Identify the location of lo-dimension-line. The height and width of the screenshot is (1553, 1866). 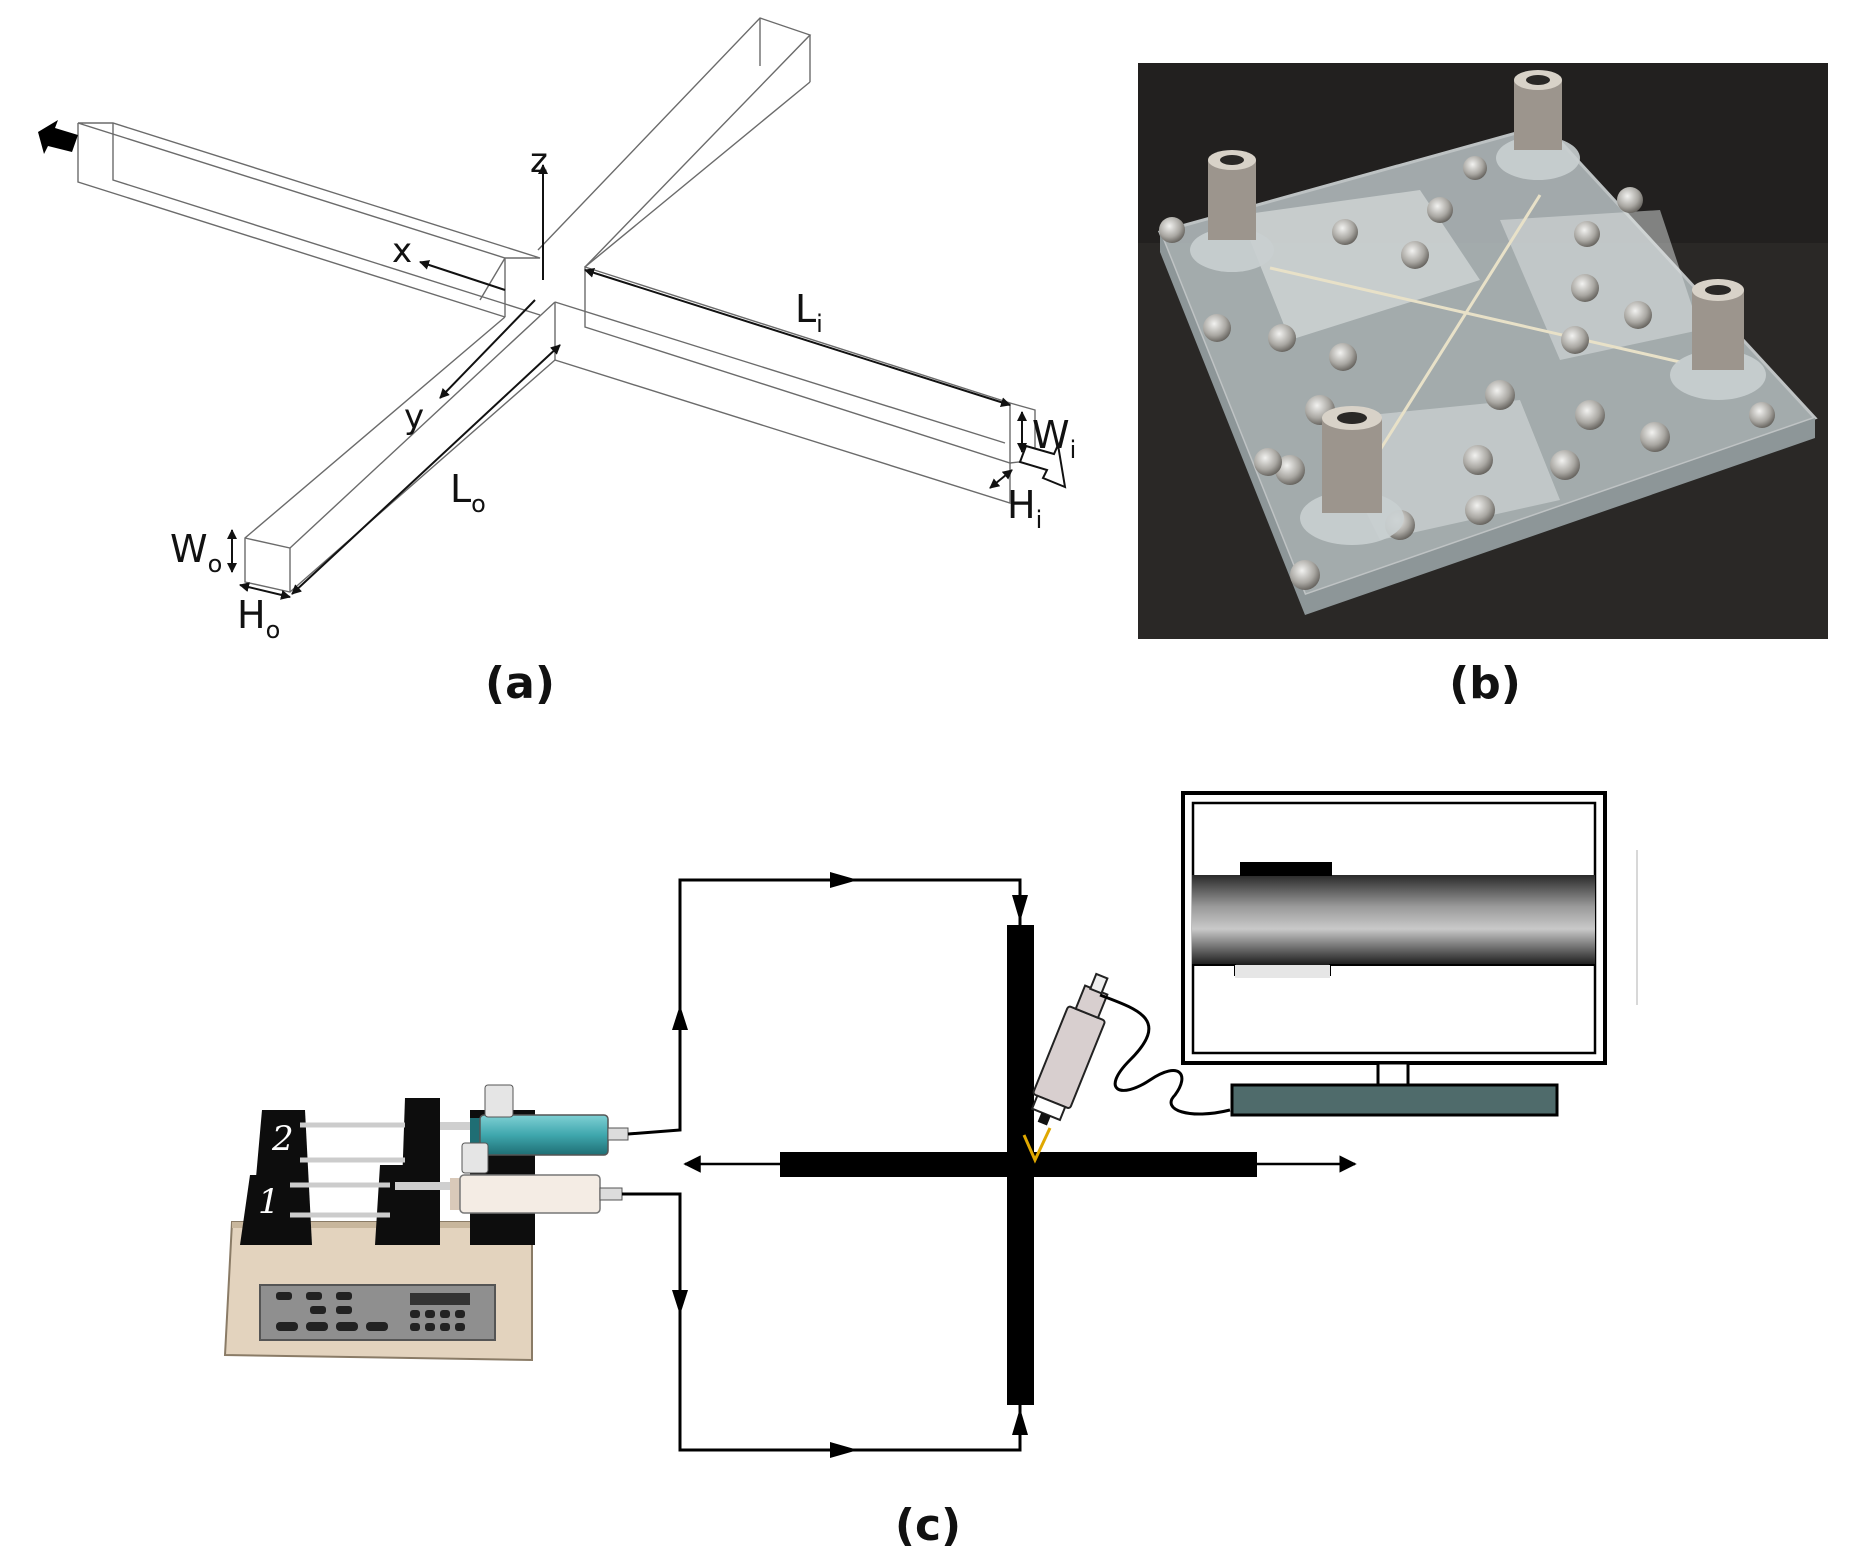
(426, 469).